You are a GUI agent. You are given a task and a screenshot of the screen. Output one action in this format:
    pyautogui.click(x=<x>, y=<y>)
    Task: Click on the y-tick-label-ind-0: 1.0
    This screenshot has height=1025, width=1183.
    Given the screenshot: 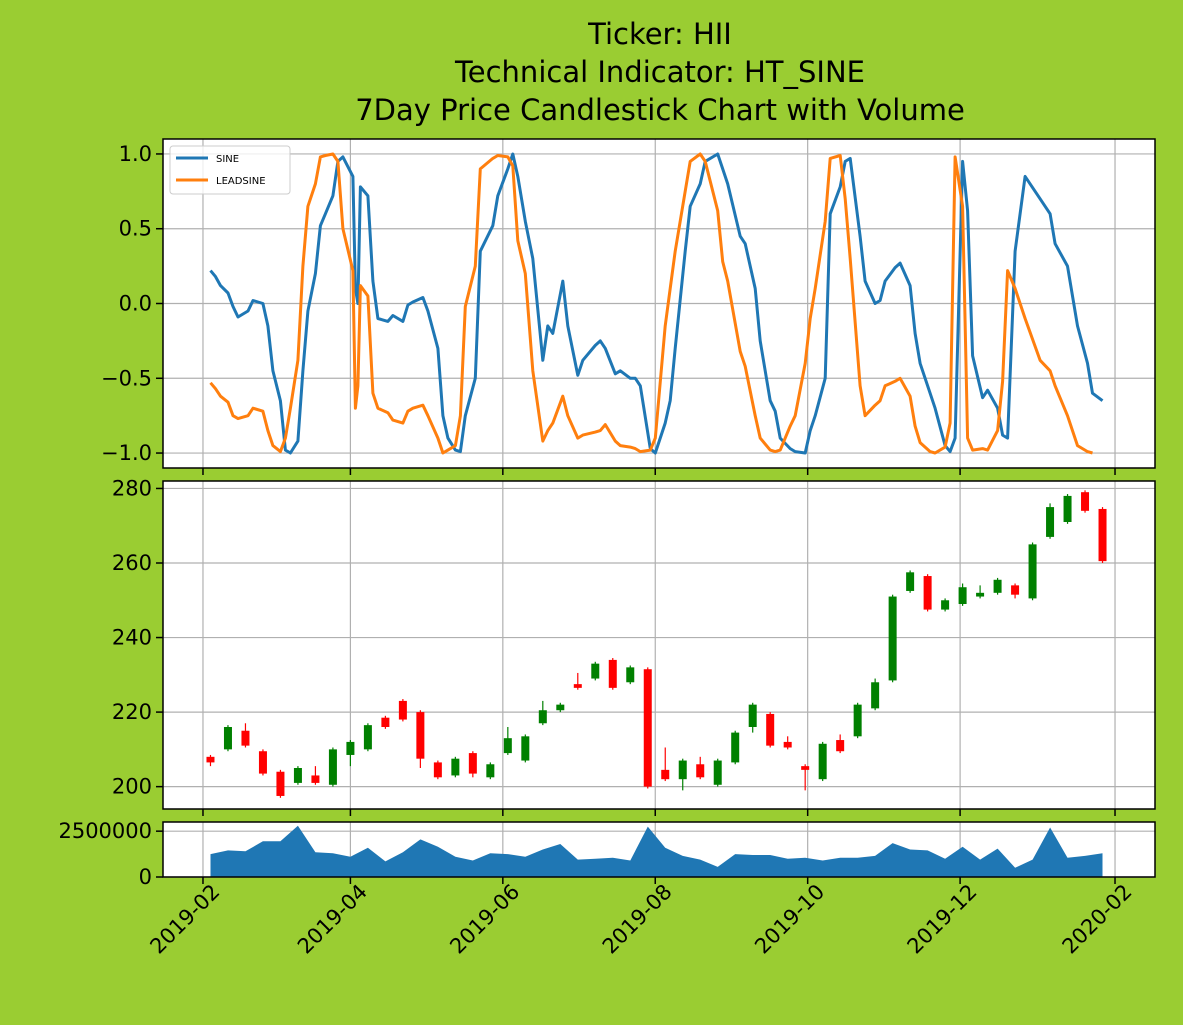 What is the action you would take?
    pyautogui.click(x=135, y=154)
    